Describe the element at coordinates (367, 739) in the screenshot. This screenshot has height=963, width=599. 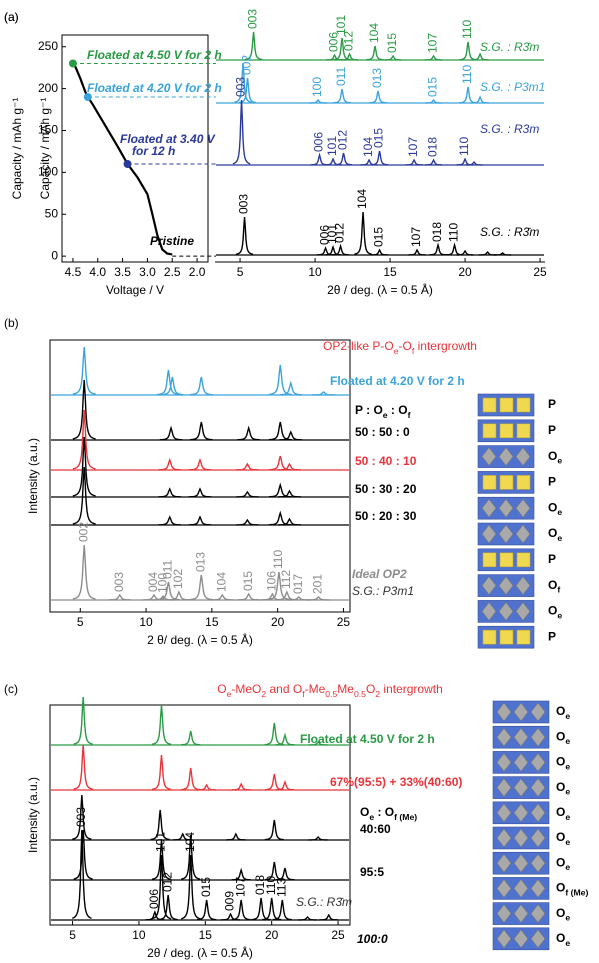
I see `series-label: Floated at 4.50 V for 2 h` at that location.